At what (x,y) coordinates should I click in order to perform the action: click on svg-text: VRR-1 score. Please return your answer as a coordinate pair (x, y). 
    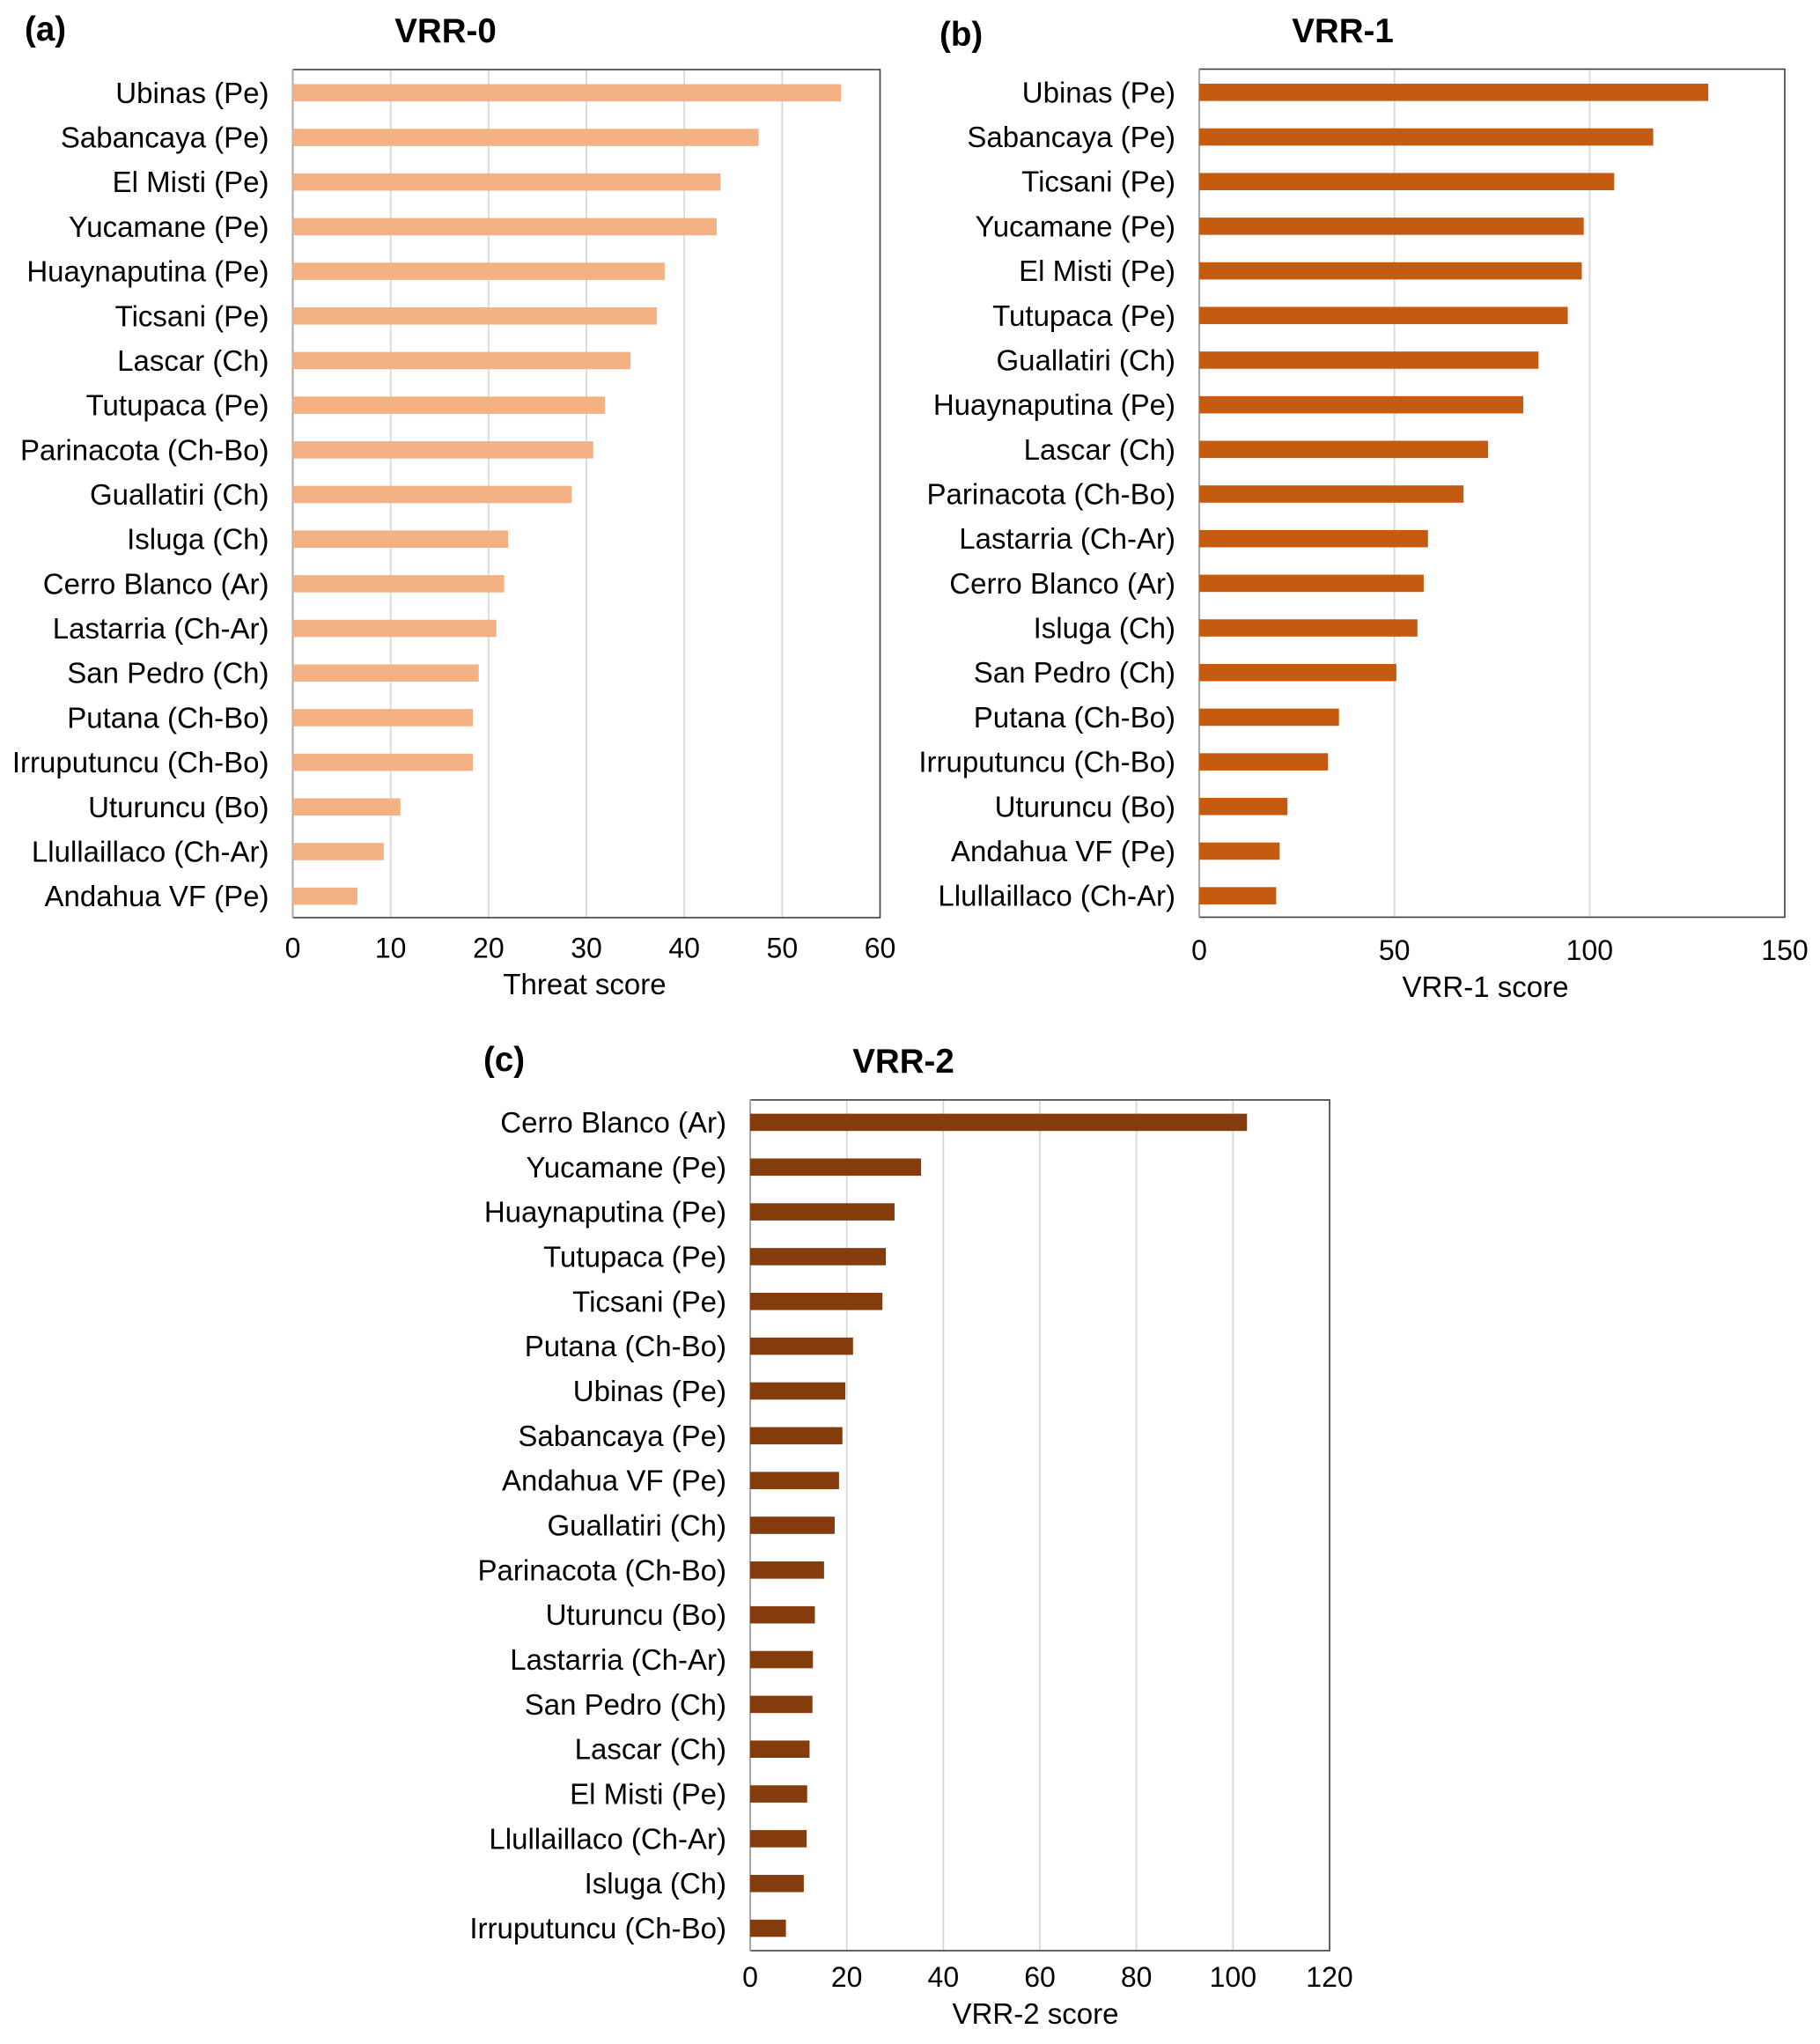
    Looking at the image, I should click on (1486, 986).